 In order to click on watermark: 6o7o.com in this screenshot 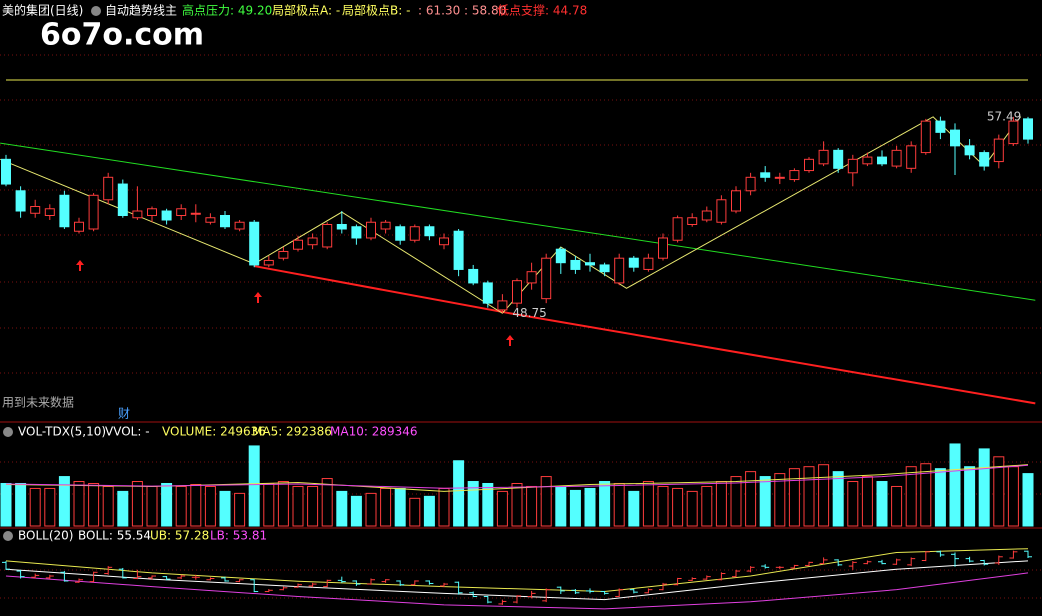, I will do `click(122, 35)`.